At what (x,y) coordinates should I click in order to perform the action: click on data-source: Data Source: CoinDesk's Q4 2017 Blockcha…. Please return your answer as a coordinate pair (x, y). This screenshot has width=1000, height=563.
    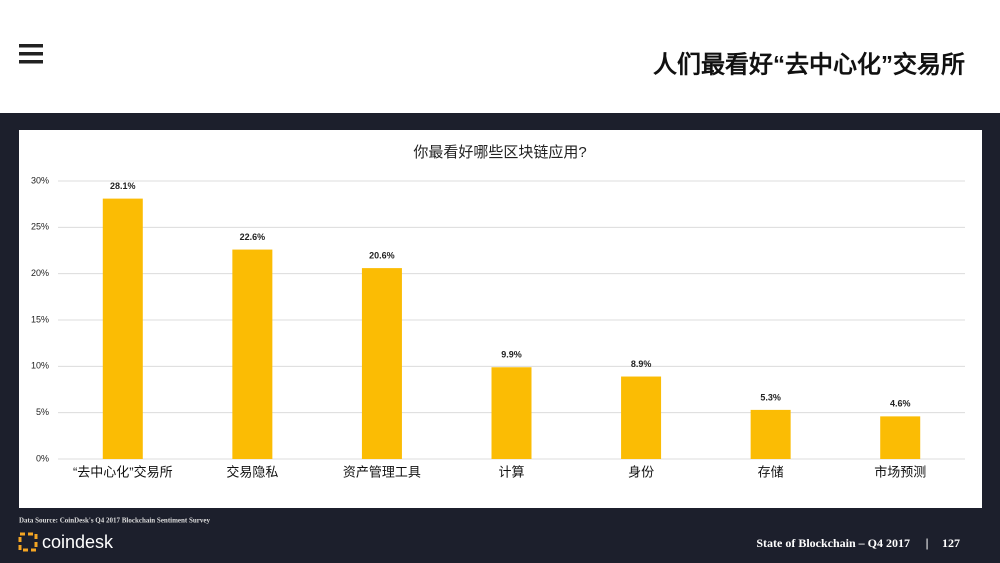
    Looking at the image, I should click on (115, 521).